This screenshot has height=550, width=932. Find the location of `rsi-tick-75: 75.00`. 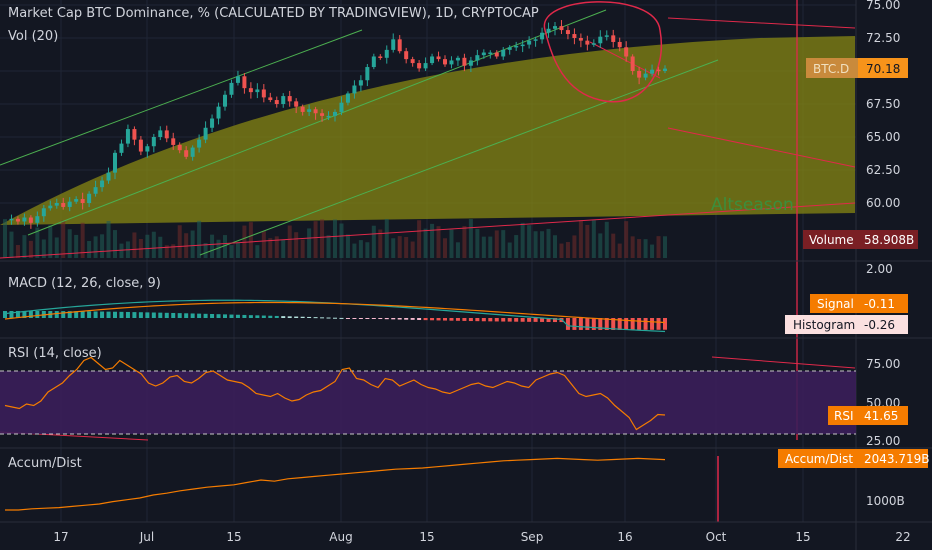

rsi-tick-75: 75.00 is located at coordinates (883, 364).